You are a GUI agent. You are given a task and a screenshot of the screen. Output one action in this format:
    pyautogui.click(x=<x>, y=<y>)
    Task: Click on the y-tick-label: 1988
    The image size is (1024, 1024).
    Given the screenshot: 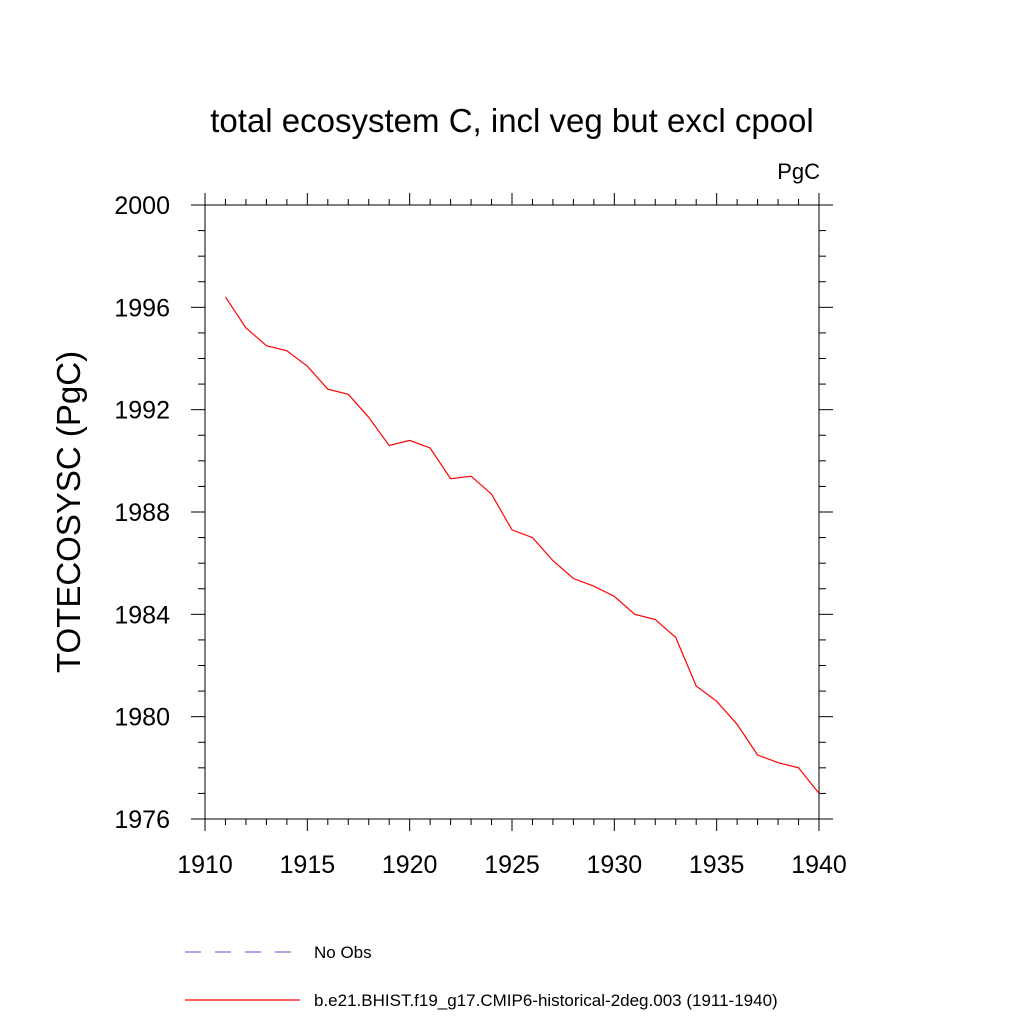 What is the action you would take?
    pyautogui.click(x=142, y=513)
    